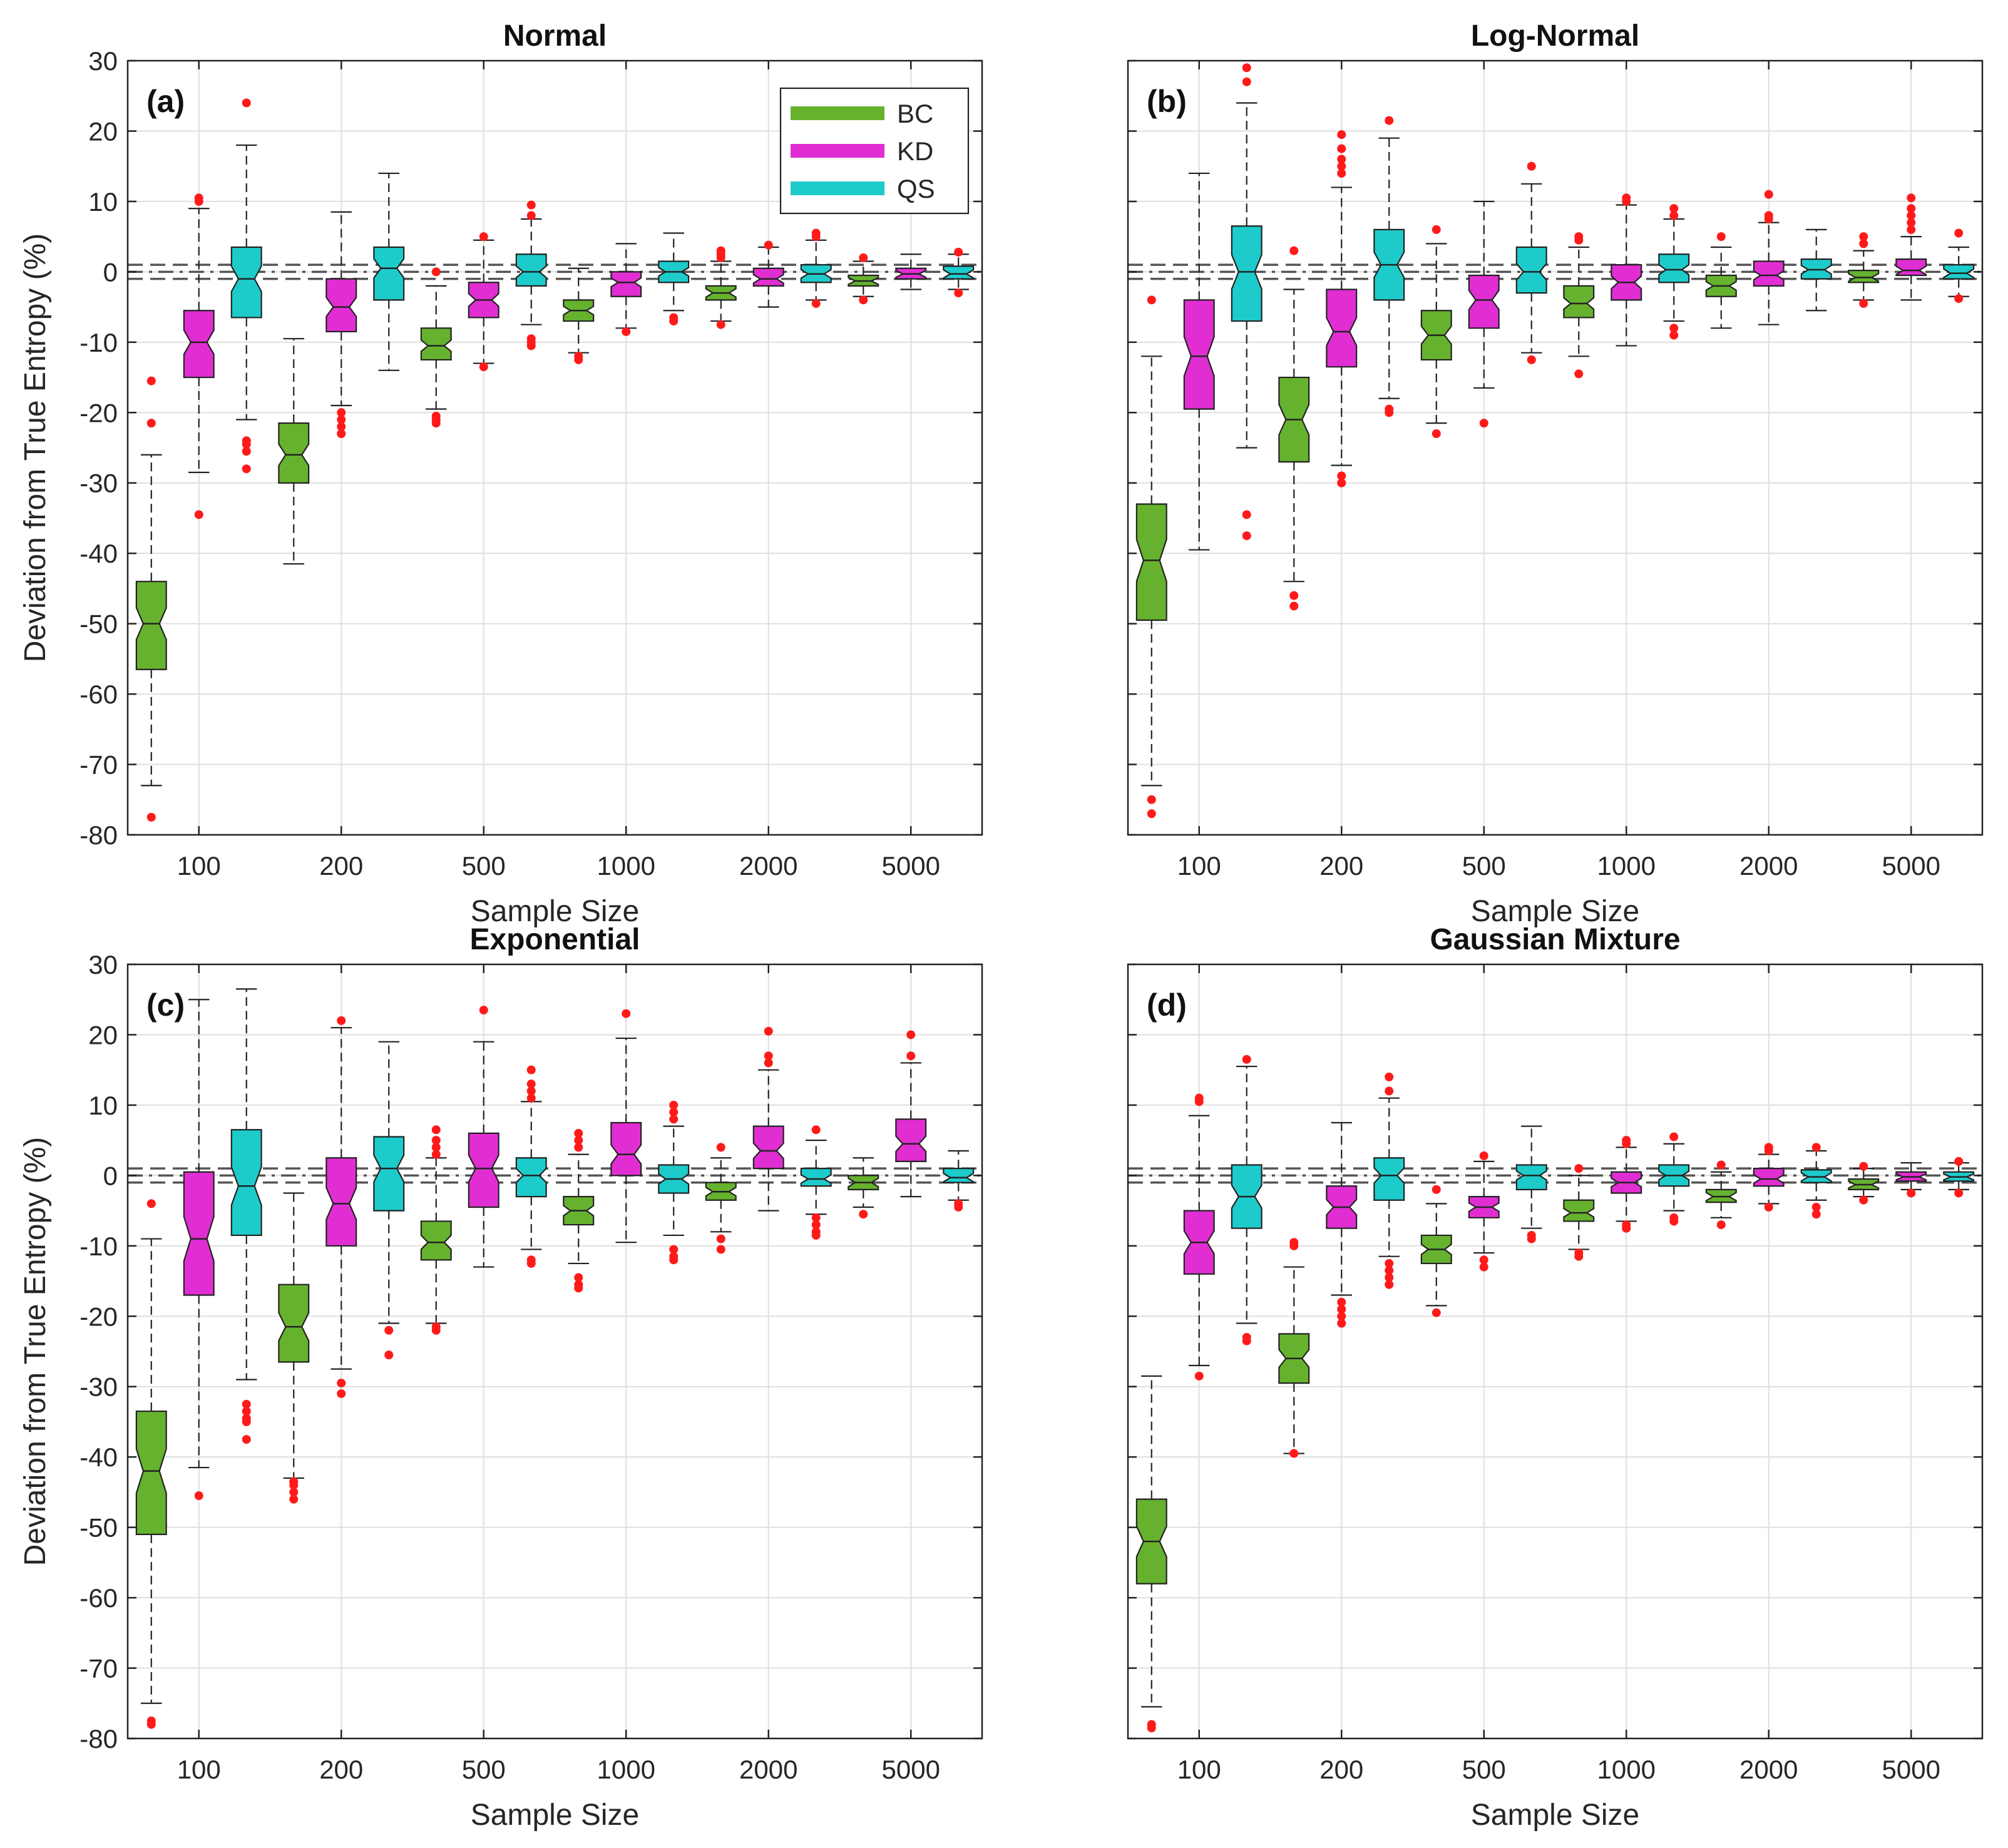  What do you see at coordinates (1167, 1005) in the screenshot?
I see `panel-label: (d)` at bounding box center [1167, 1005].